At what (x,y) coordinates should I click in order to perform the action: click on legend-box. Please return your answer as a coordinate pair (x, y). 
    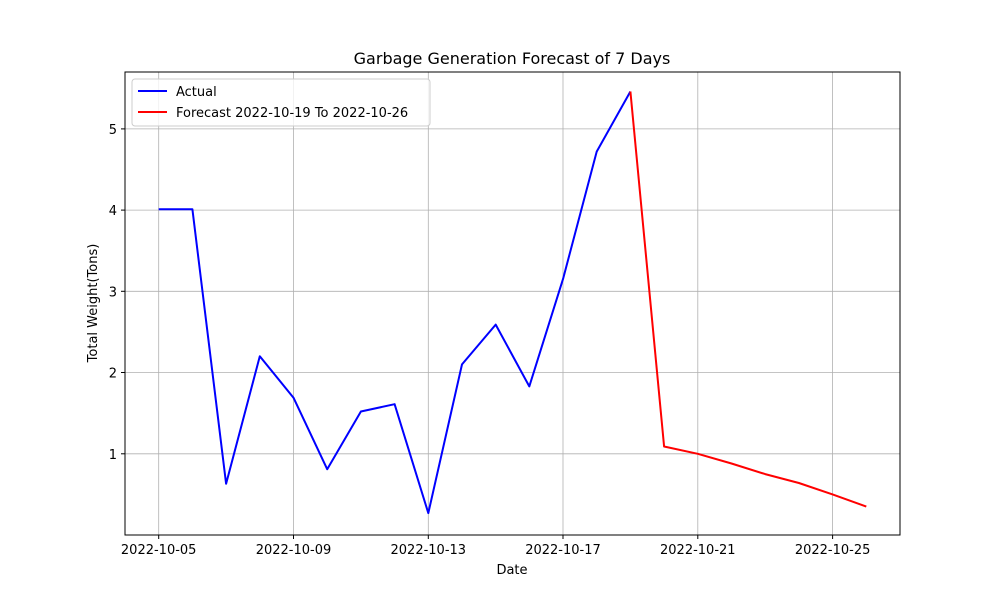
    Looking at the image, I should click on (281, 102).